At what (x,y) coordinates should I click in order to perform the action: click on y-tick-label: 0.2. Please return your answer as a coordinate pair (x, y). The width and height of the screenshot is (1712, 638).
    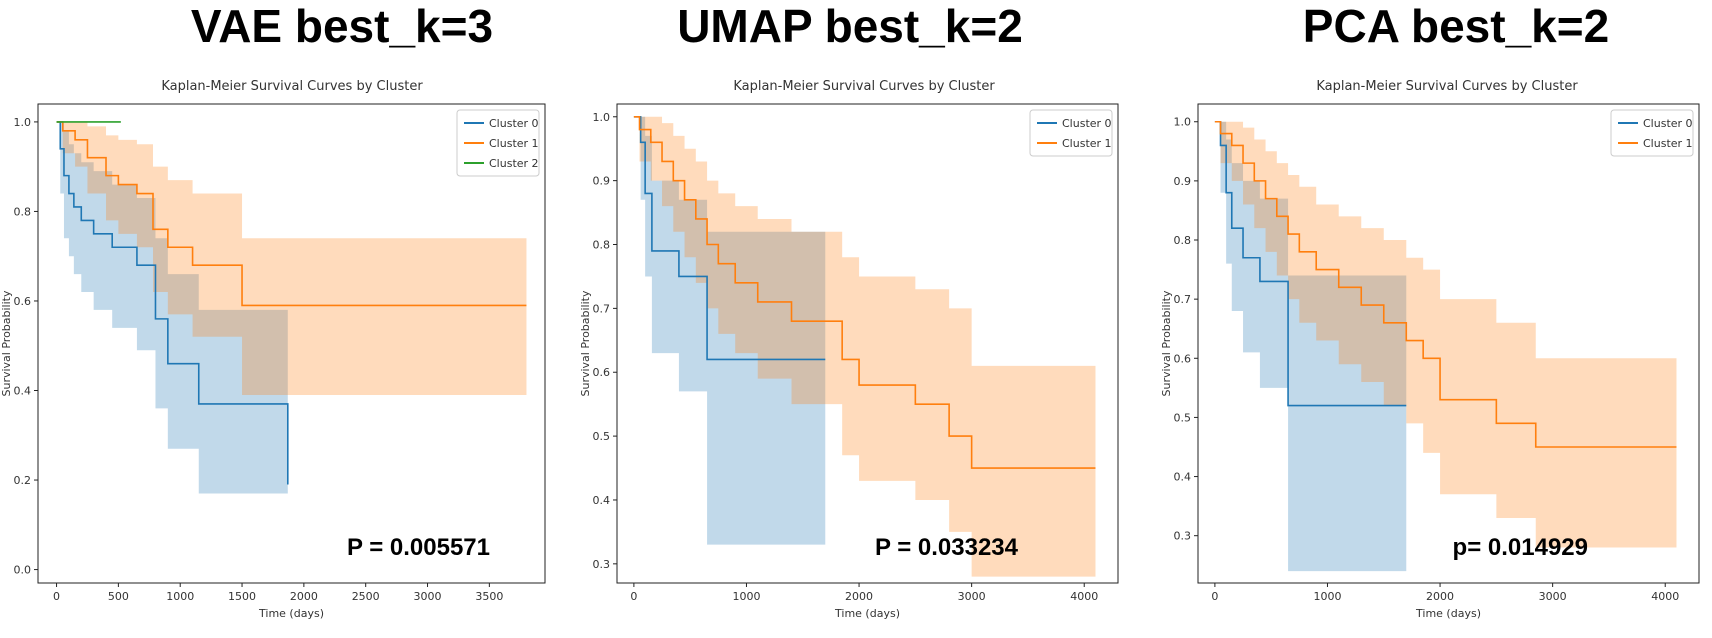
    Looking at the image, I should click on (23, 480).